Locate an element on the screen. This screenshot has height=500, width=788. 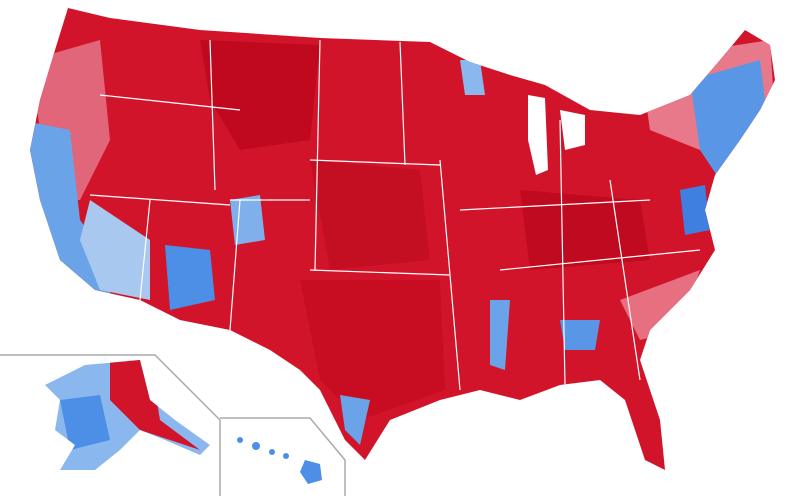
light-blue-region is located at coordinates (115, 250).